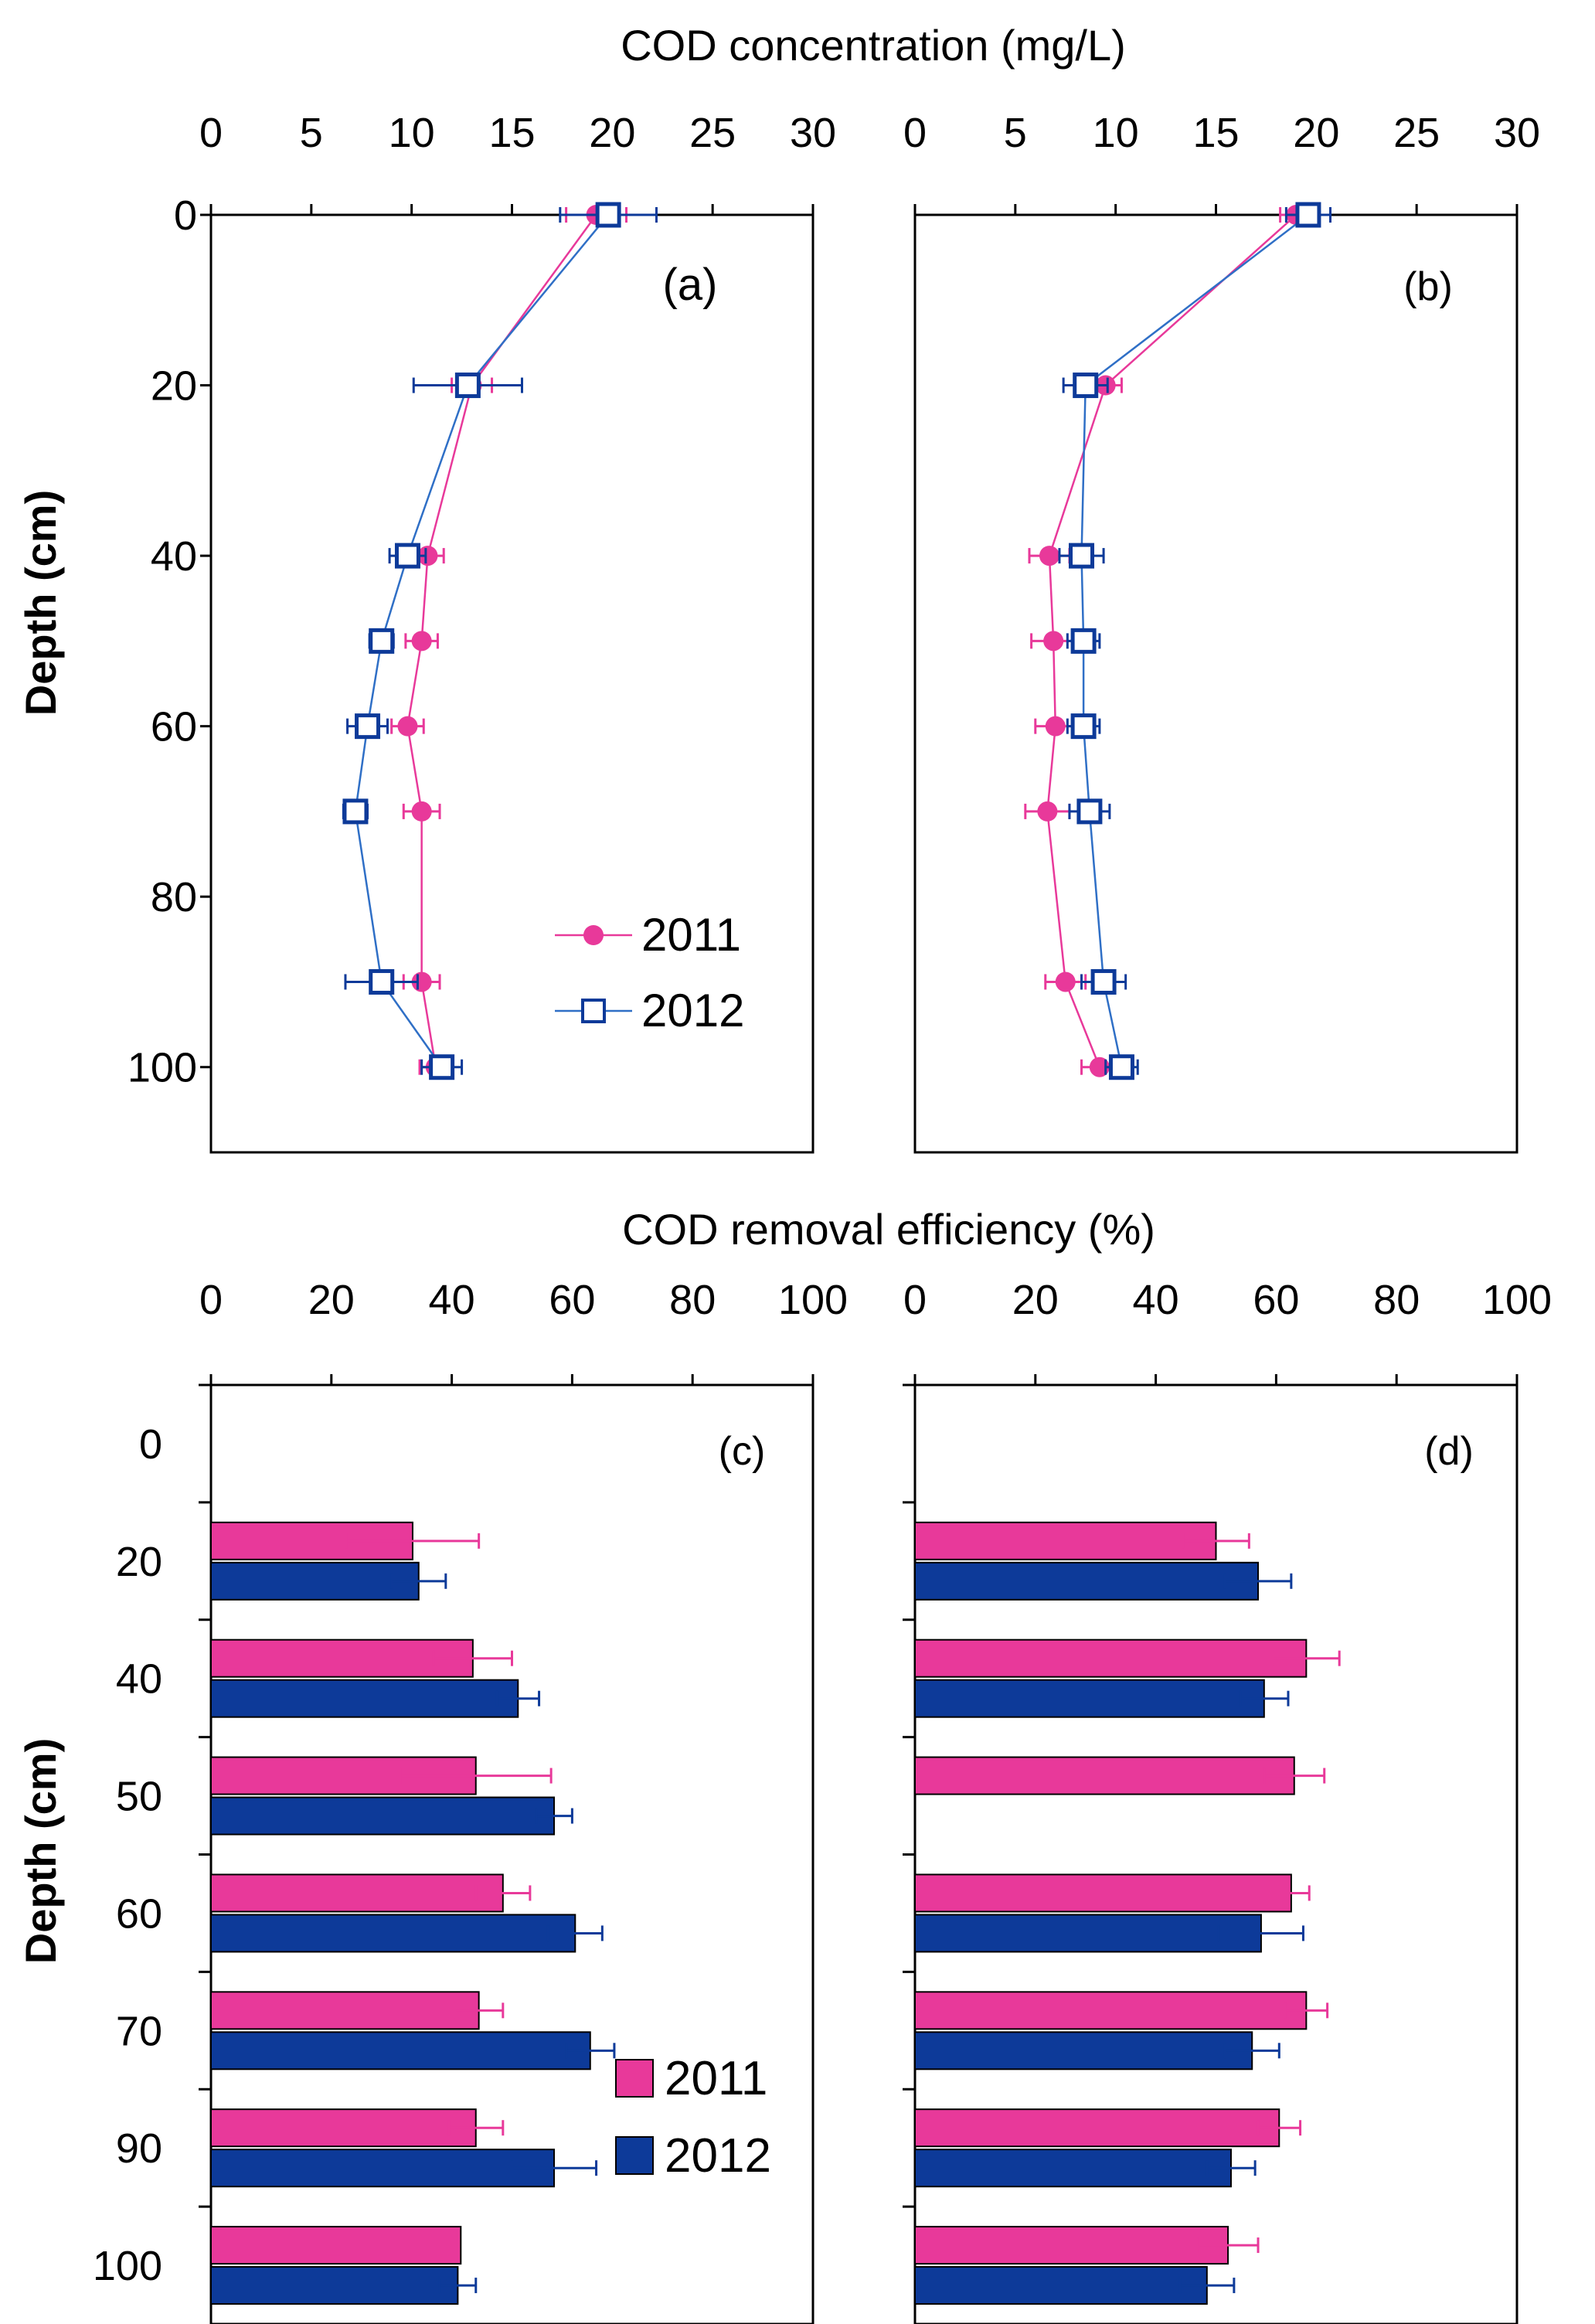 This screenshot has height=2324, width=1595. I want to click on panel-a-ylabel: Depth (cm), so click(41, 603).